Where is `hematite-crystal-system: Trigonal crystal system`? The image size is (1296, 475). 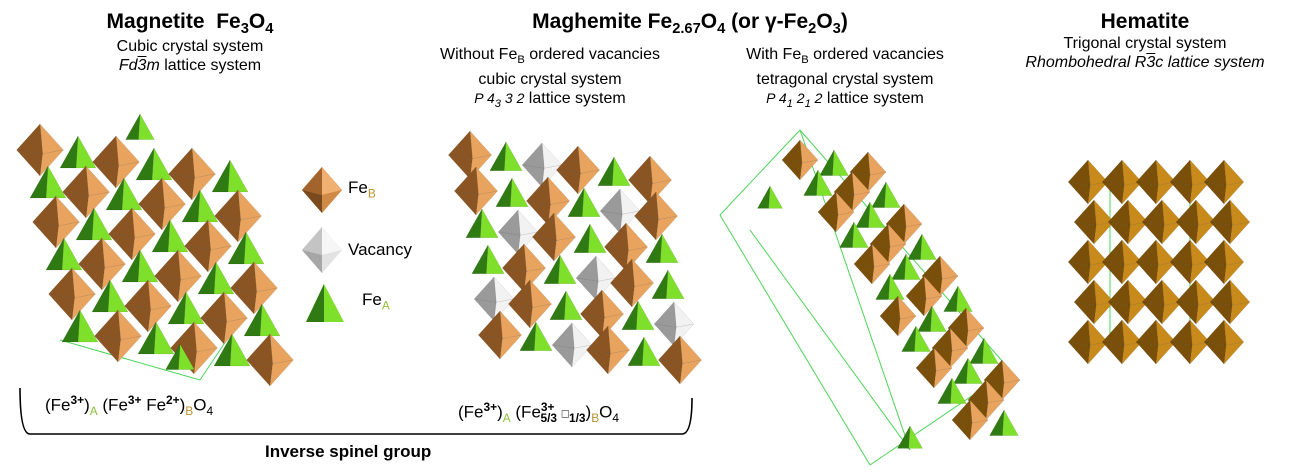 hematite-crystal-system: Trigonal crystal system is located at coordinates (1145, 43).